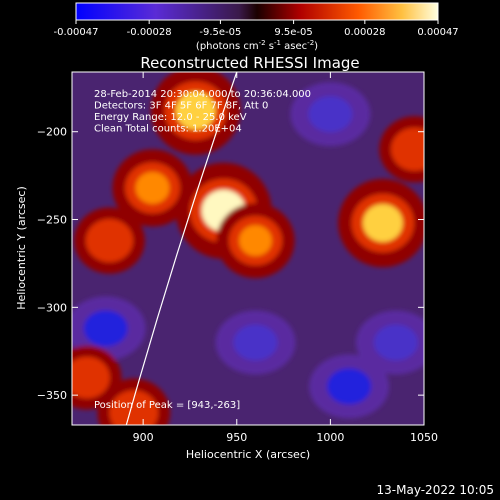 The height and width of the screenshot is (500, 500). Describe the element at coordinates (52, 307) in the screenshot. I see `y-tick-label: −300` at that location.